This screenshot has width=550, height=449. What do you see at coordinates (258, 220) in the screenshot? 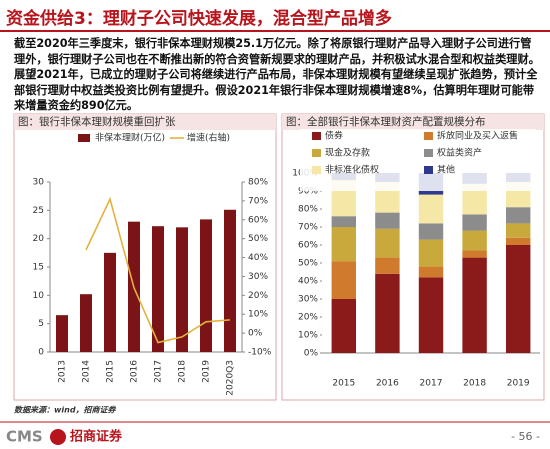
I see `y2-tick-label: 60%` at bounding box center [258, 220].